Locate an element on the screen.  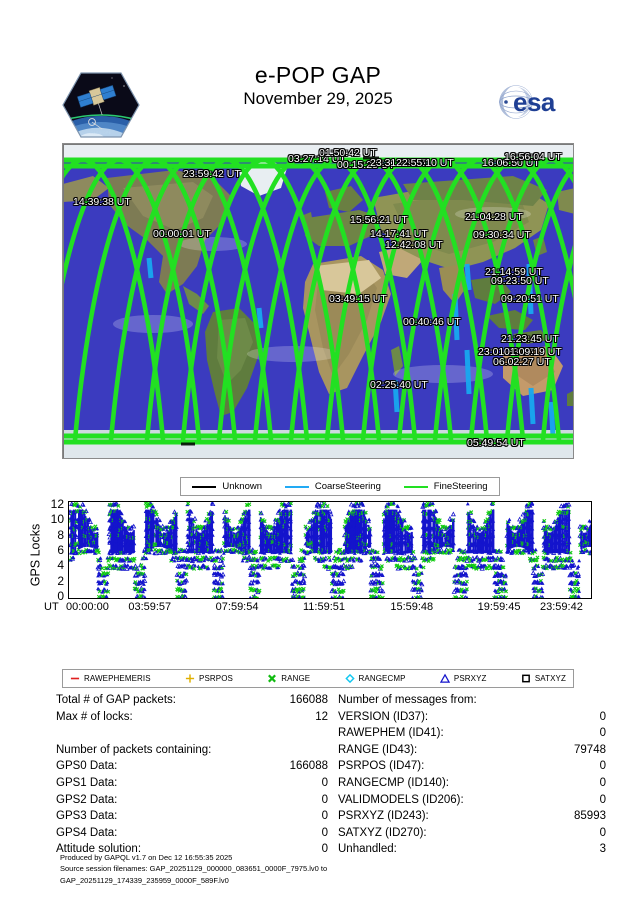
stat-row: GPS2 Data: 0 is located at coordinates (192, 800).